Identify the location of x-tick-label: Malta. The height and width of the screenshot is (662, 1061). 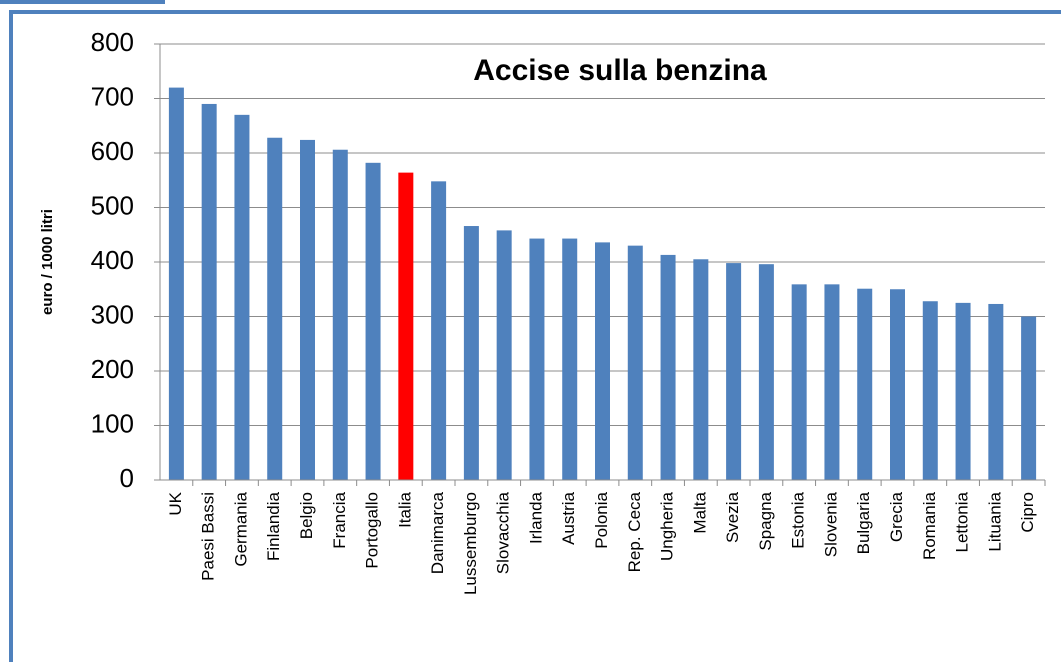
(699, 512).